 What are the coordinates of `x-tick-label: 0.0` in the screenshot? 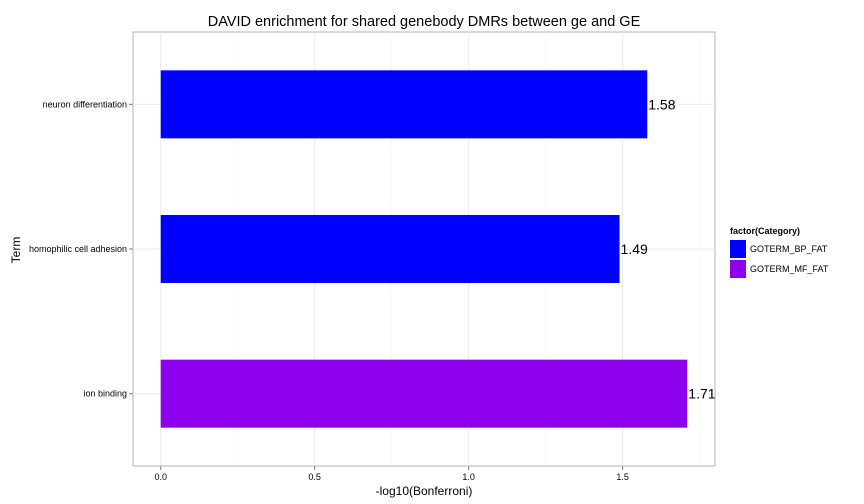 It's located at (160, 477).